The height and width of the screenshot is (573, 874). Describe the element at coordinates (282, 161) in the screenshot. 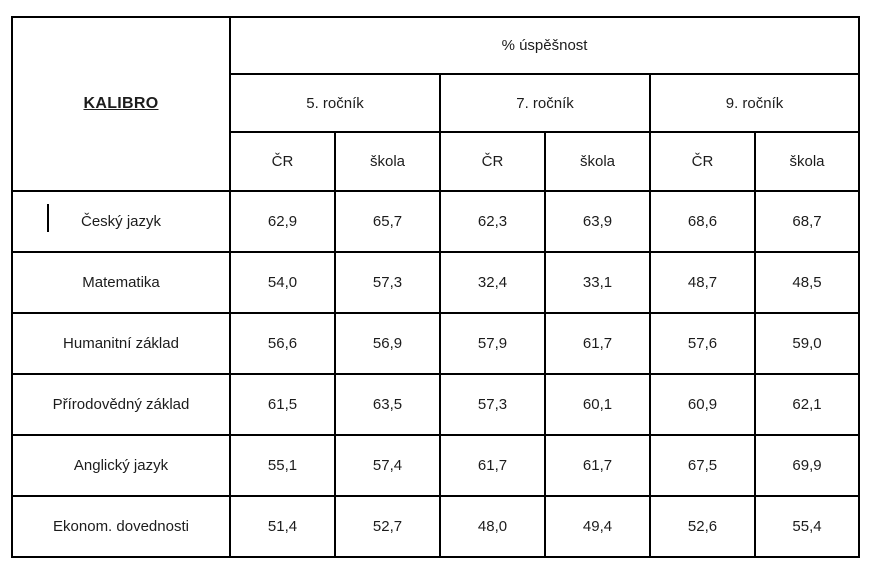

I see `subheader-cr-5: ČR` at that location.